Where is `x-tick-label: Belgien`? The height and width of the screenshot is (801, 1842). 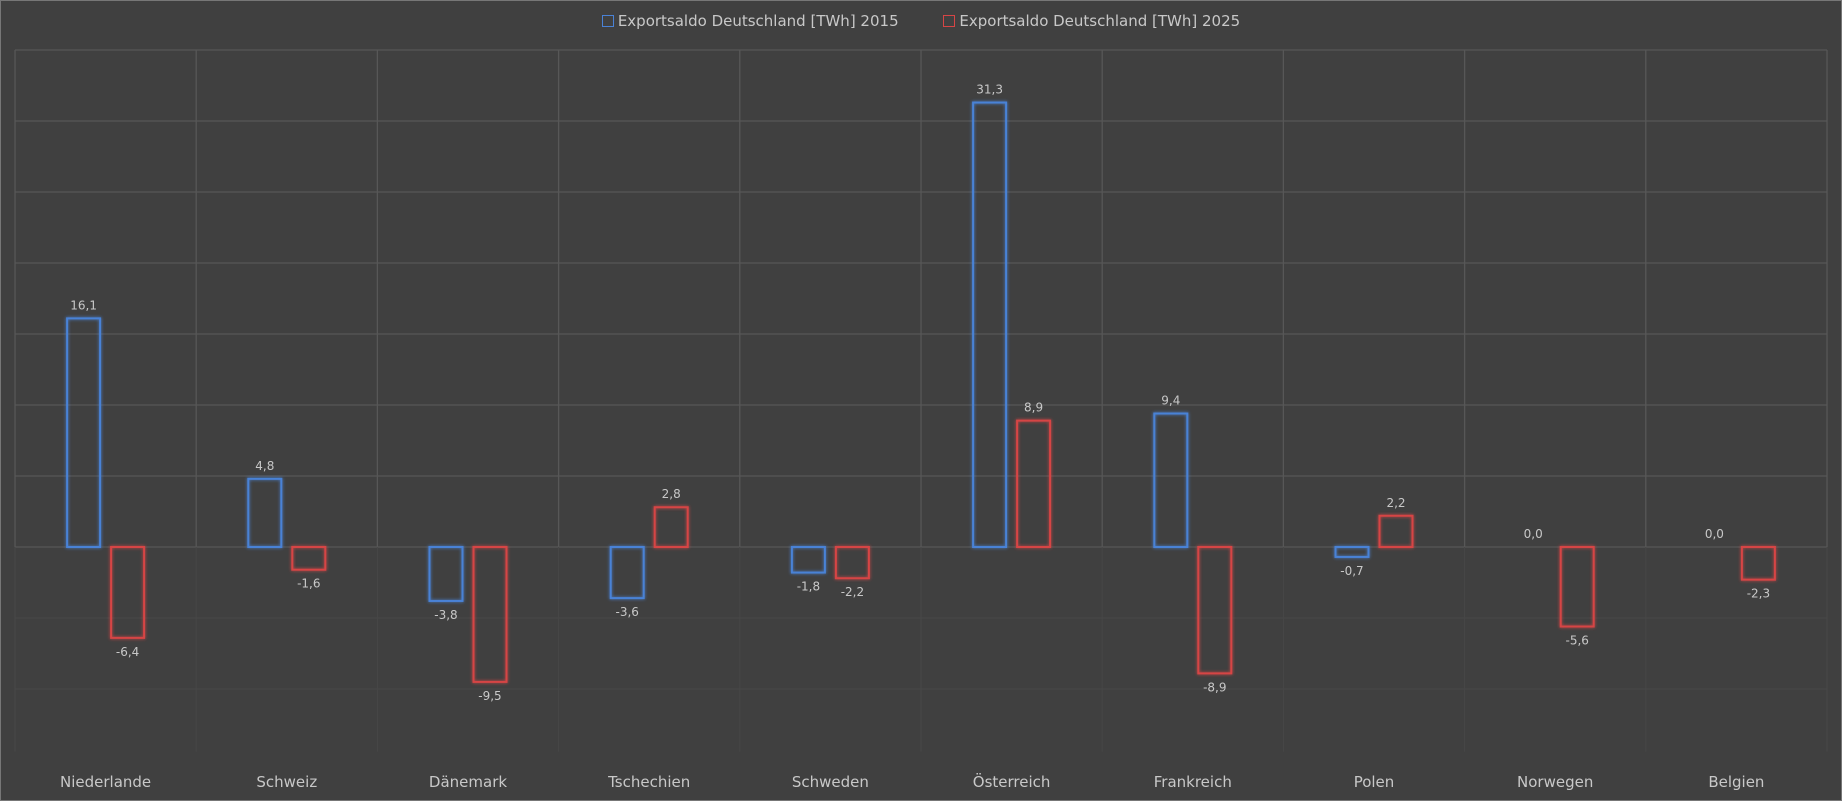 x-tick-label: Belgien is located at coordinates (1736, 782).